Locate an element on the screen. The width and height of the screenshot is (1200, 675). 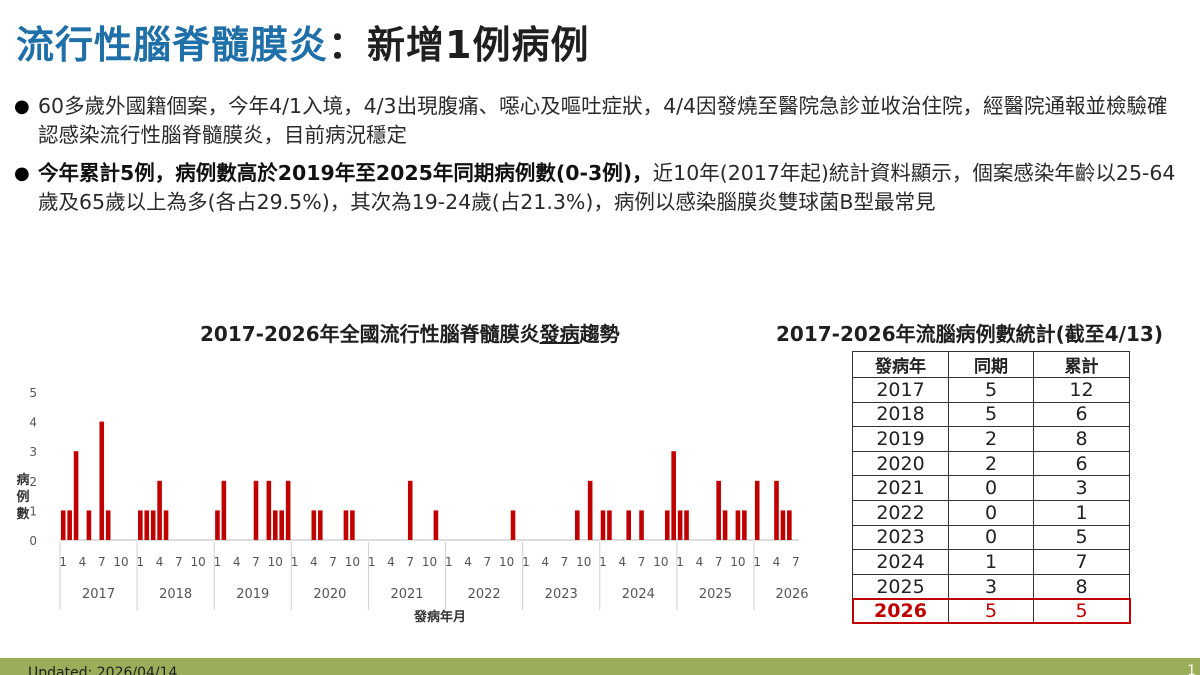
page-title-main: 流行性腦脊髓膜炎 is located at coordinates (172, 45).